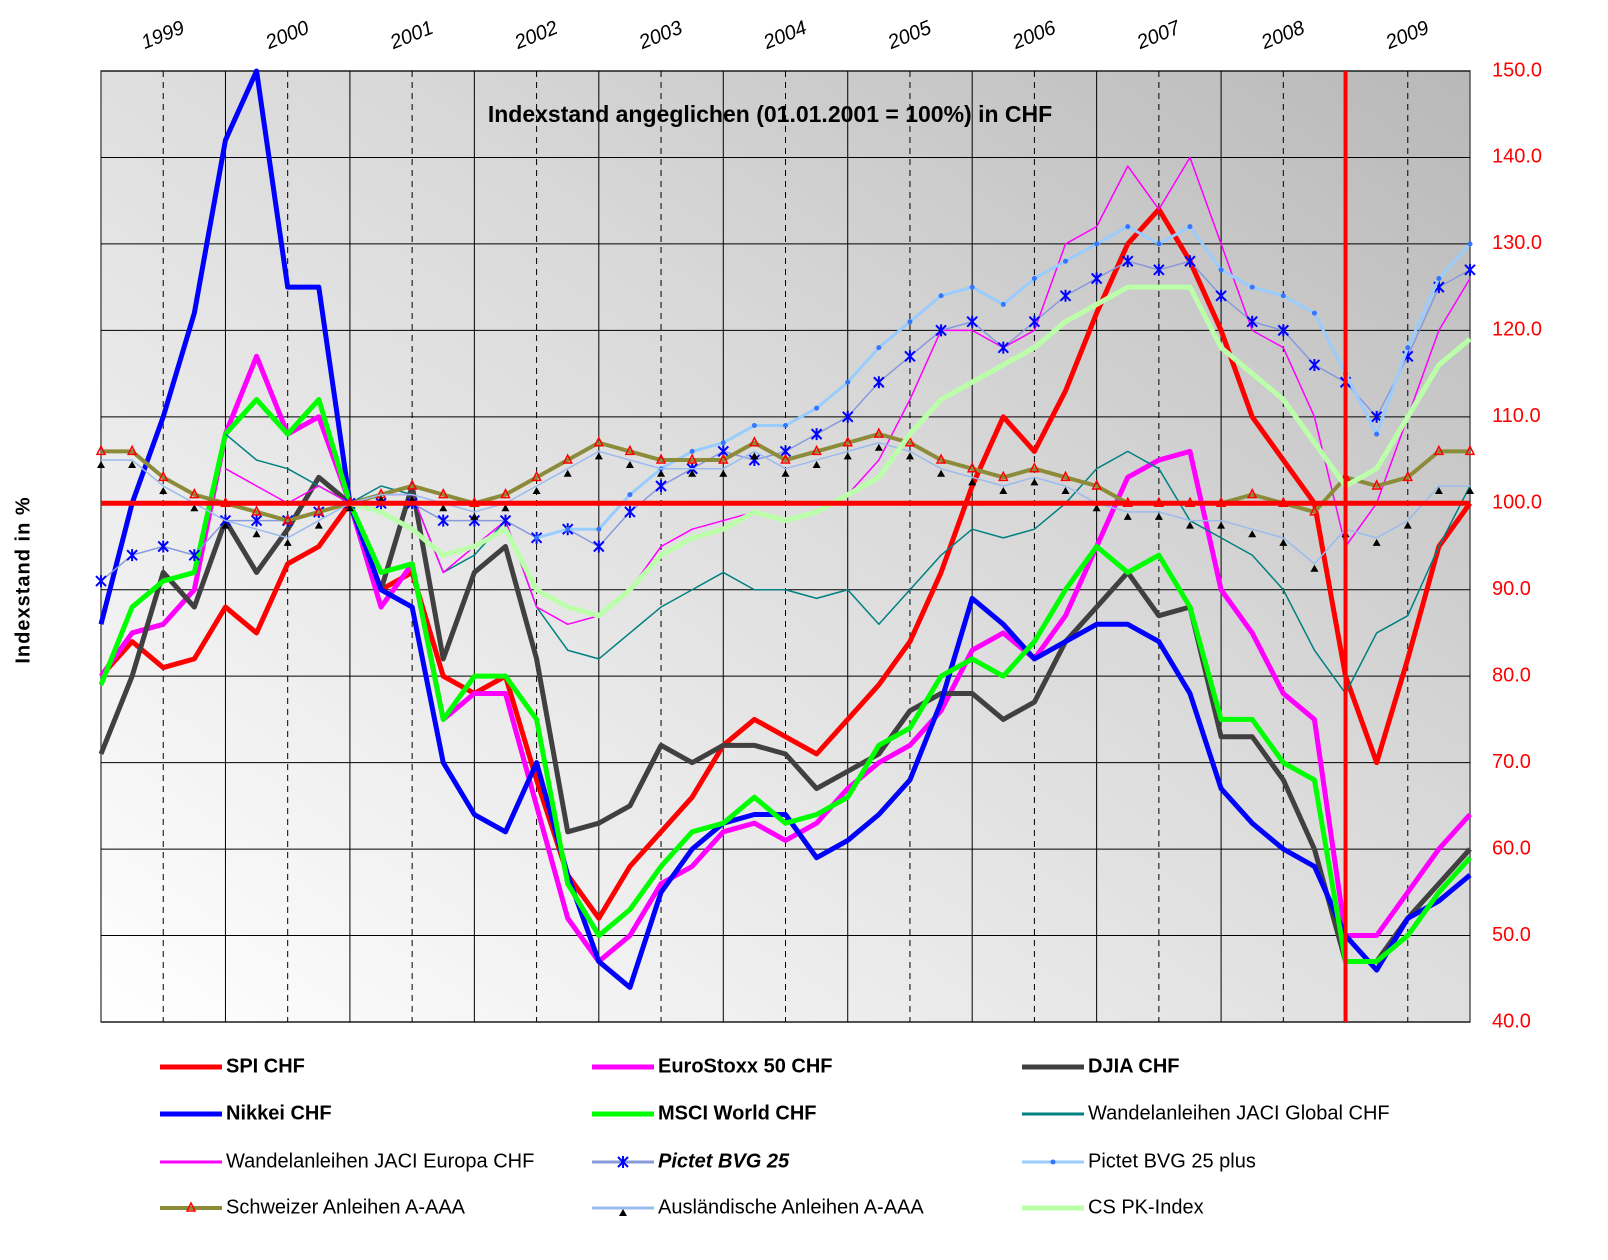 This screenshot has width=1608, height=1260. I want to click on y-tick-label: 60.0, so click(1511, 848).